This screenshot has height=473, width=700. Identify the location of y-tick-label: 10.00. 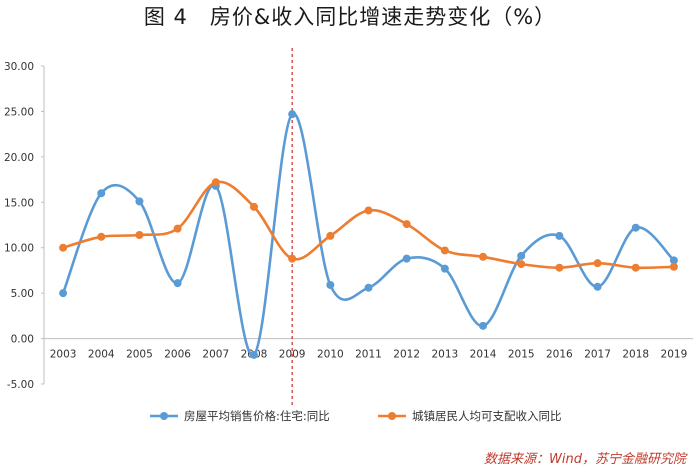
(19, 249).